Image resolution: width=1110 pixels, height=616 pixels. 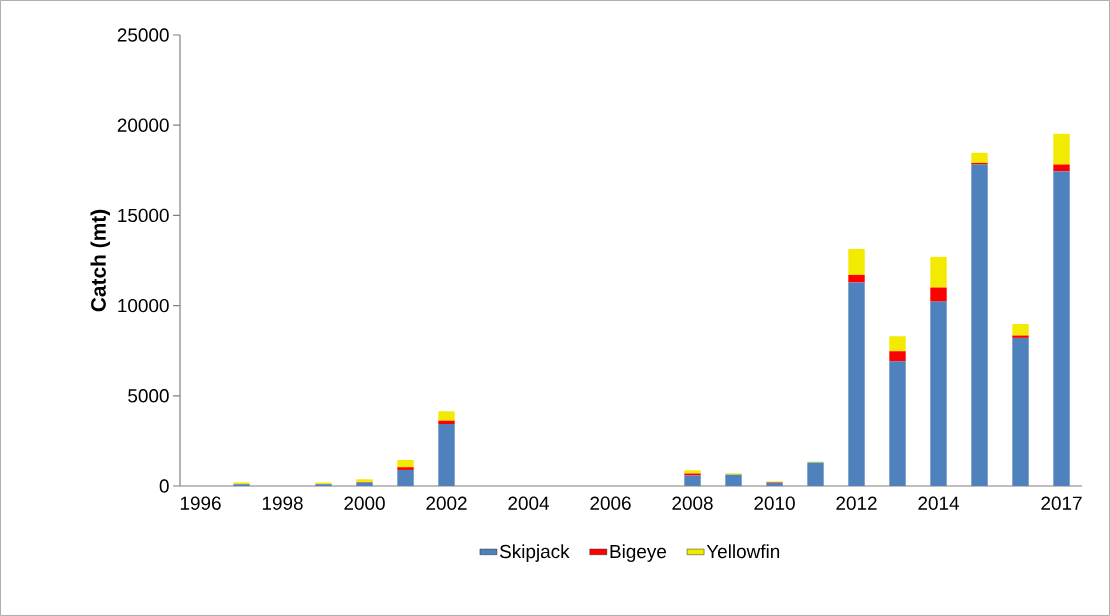 I want to click on x-tick-label: 2000, so click(x=364, y=503).